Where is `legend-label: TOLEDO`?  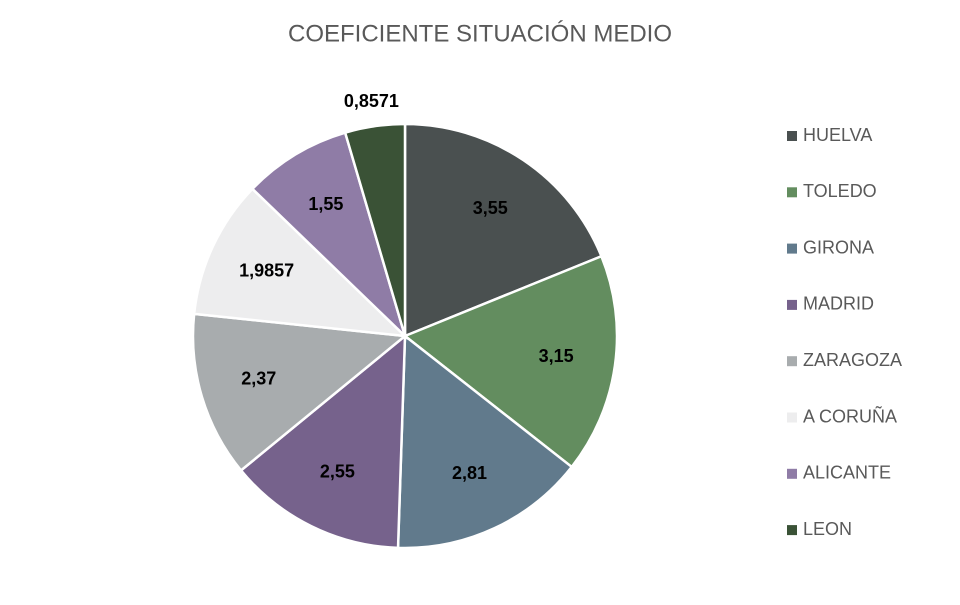 legend-label: TOLEDO is located at coordinates (840, 191).